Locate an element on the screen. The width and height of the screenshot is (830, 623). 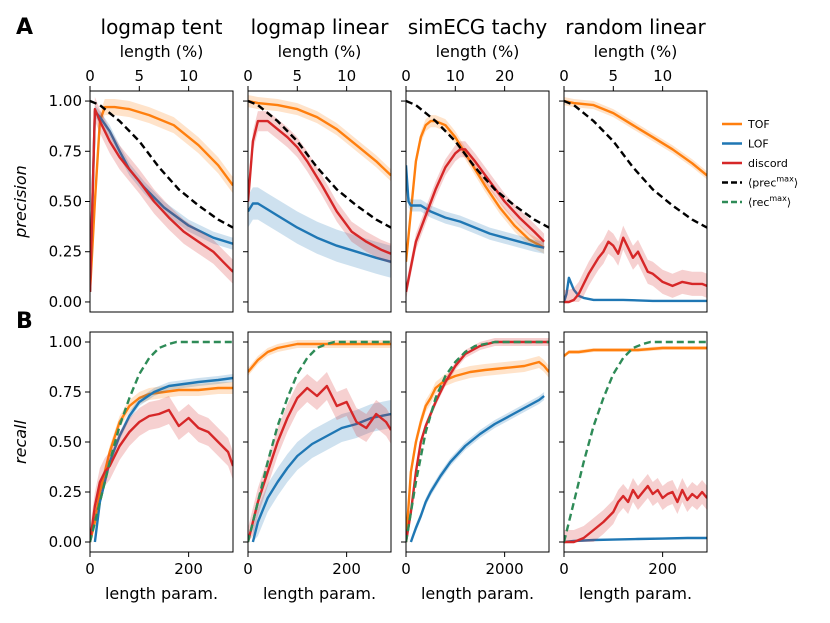
xlabel-recall-1: length param. is located at coordinates (161, 593).